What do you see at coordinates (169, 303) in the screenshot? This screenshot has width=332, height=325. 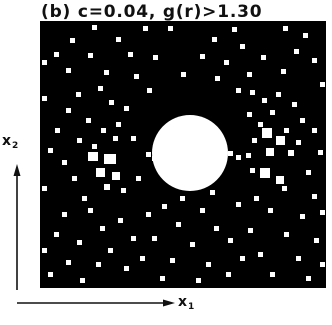 I see `x1-axis-arrow-icon` at bounding box center [169, 303].